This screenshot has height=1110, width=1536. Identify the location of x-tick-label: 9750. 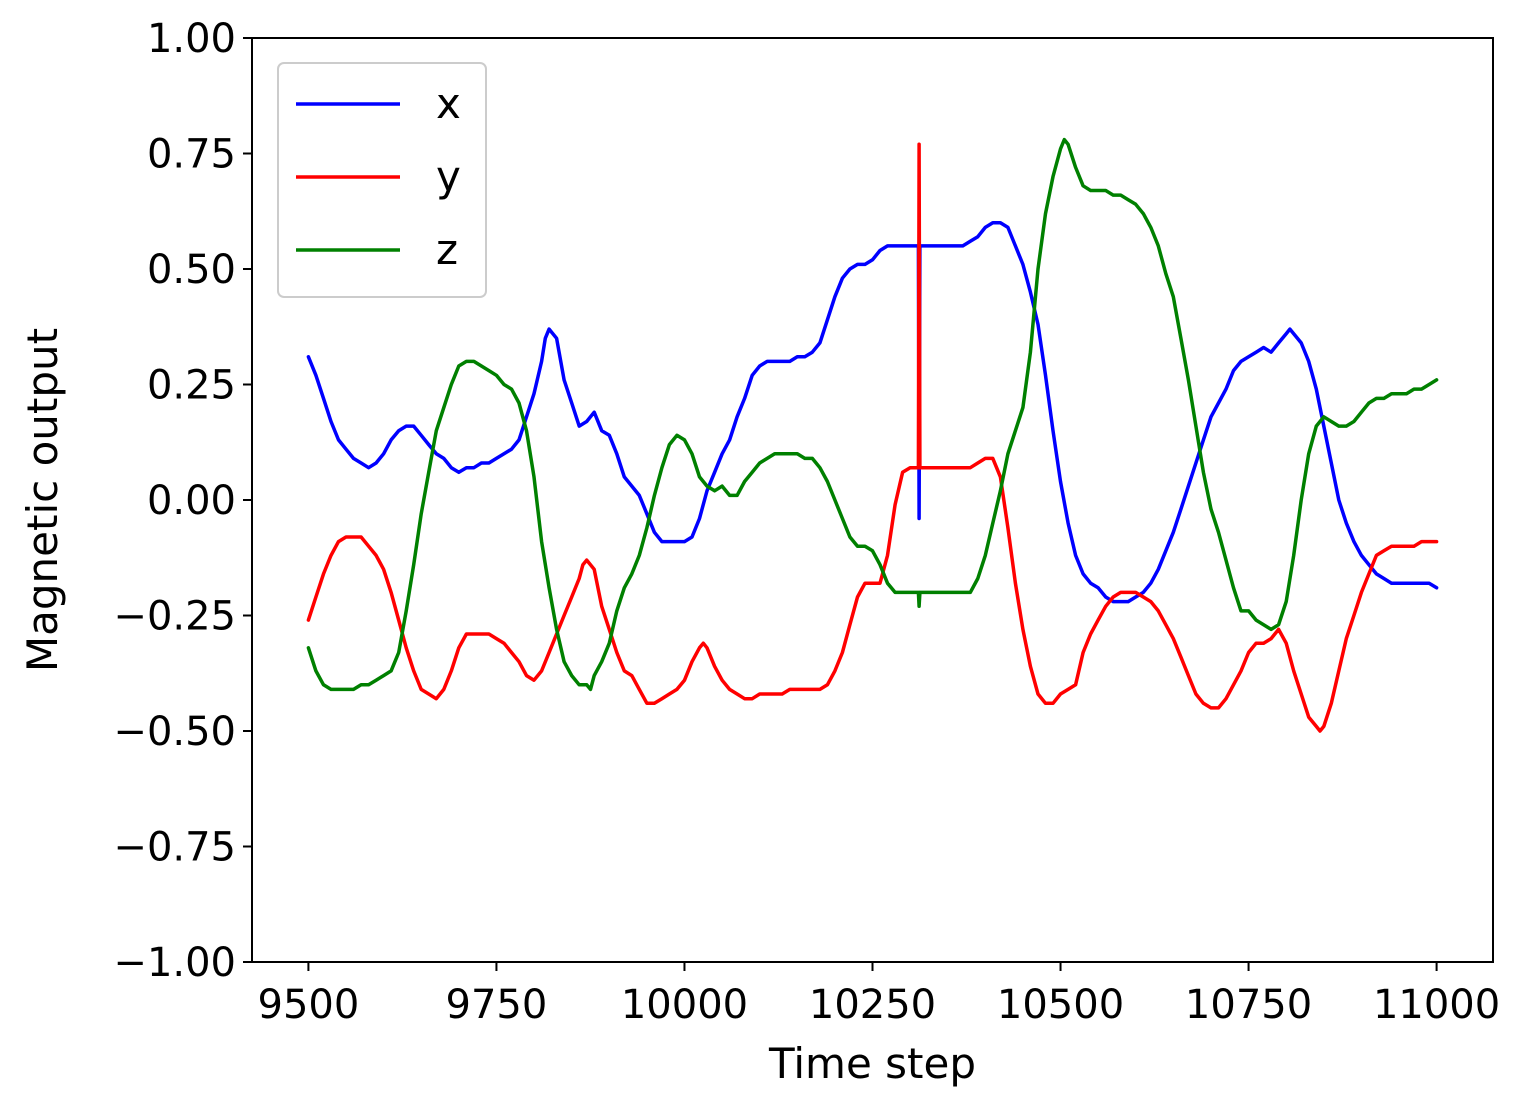
(497, 1005).